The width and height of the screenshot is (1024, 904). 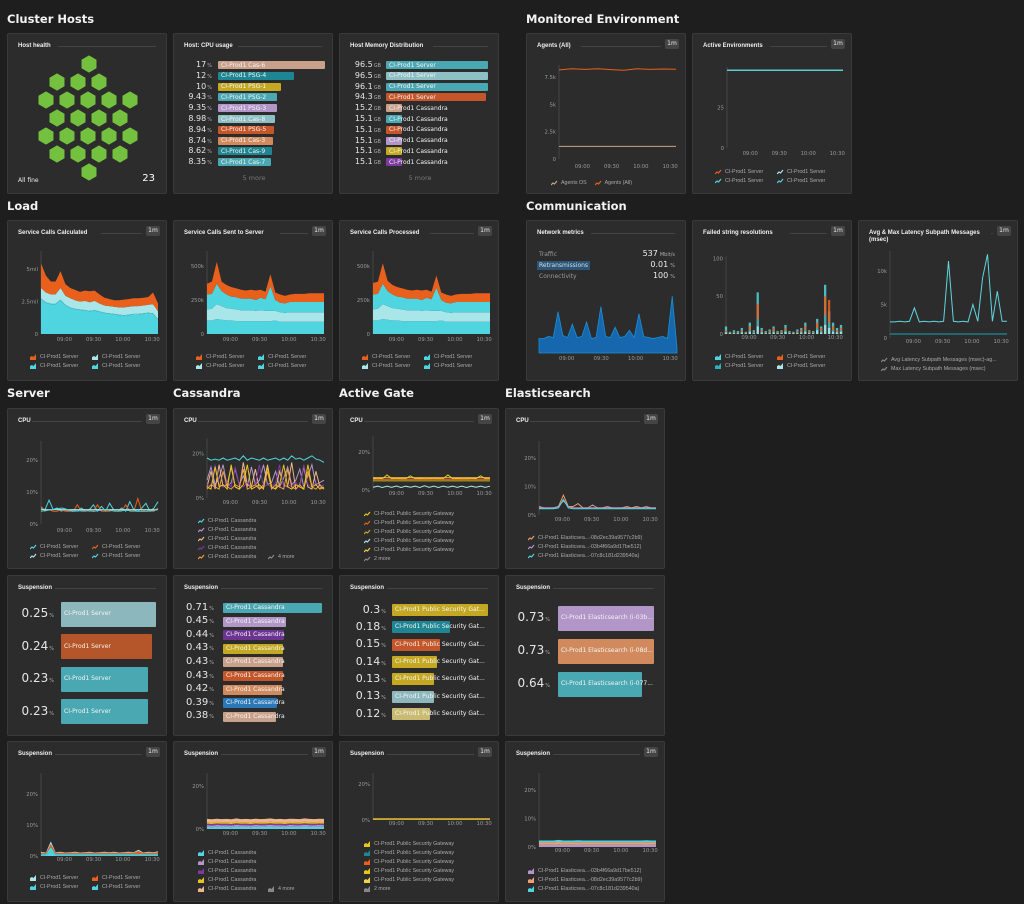 I want to click on more-link: 5 more, so click(x=254, y=178).